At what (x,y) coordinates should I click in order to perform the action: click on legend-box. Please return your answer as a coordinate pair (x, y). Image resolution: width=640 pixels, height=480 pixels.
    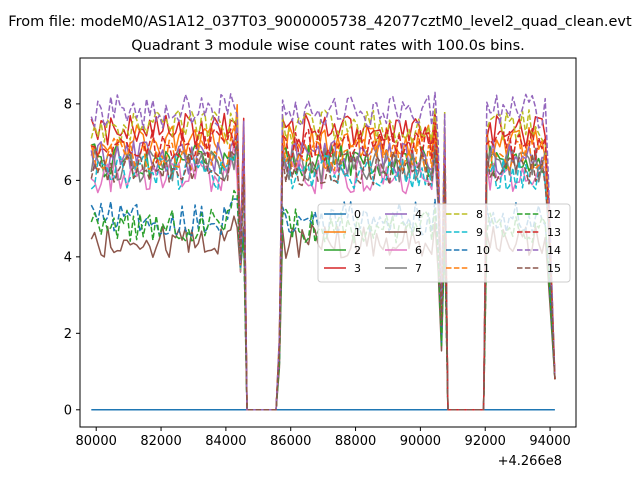
    Looking at the image, I should click on (444, 243).